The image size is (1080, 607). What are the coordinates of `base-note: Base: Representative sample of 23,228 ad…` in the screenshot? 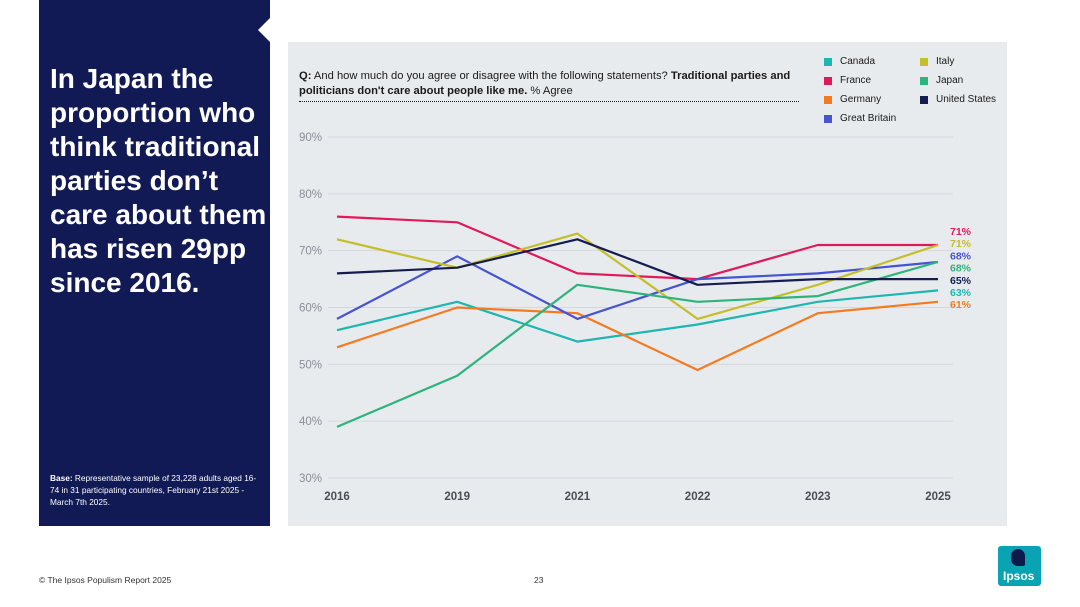 It's located at (155, 490).